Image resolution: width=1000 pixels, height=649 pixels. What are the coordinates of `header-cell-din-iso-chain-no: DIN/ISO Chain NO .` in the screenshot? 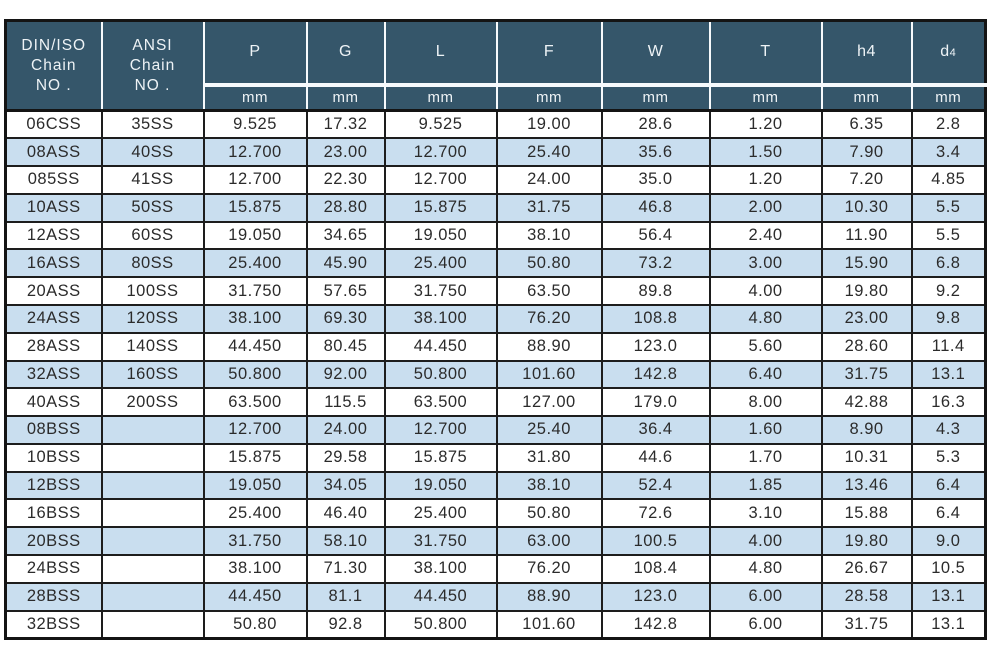 It's located at (54, 66).